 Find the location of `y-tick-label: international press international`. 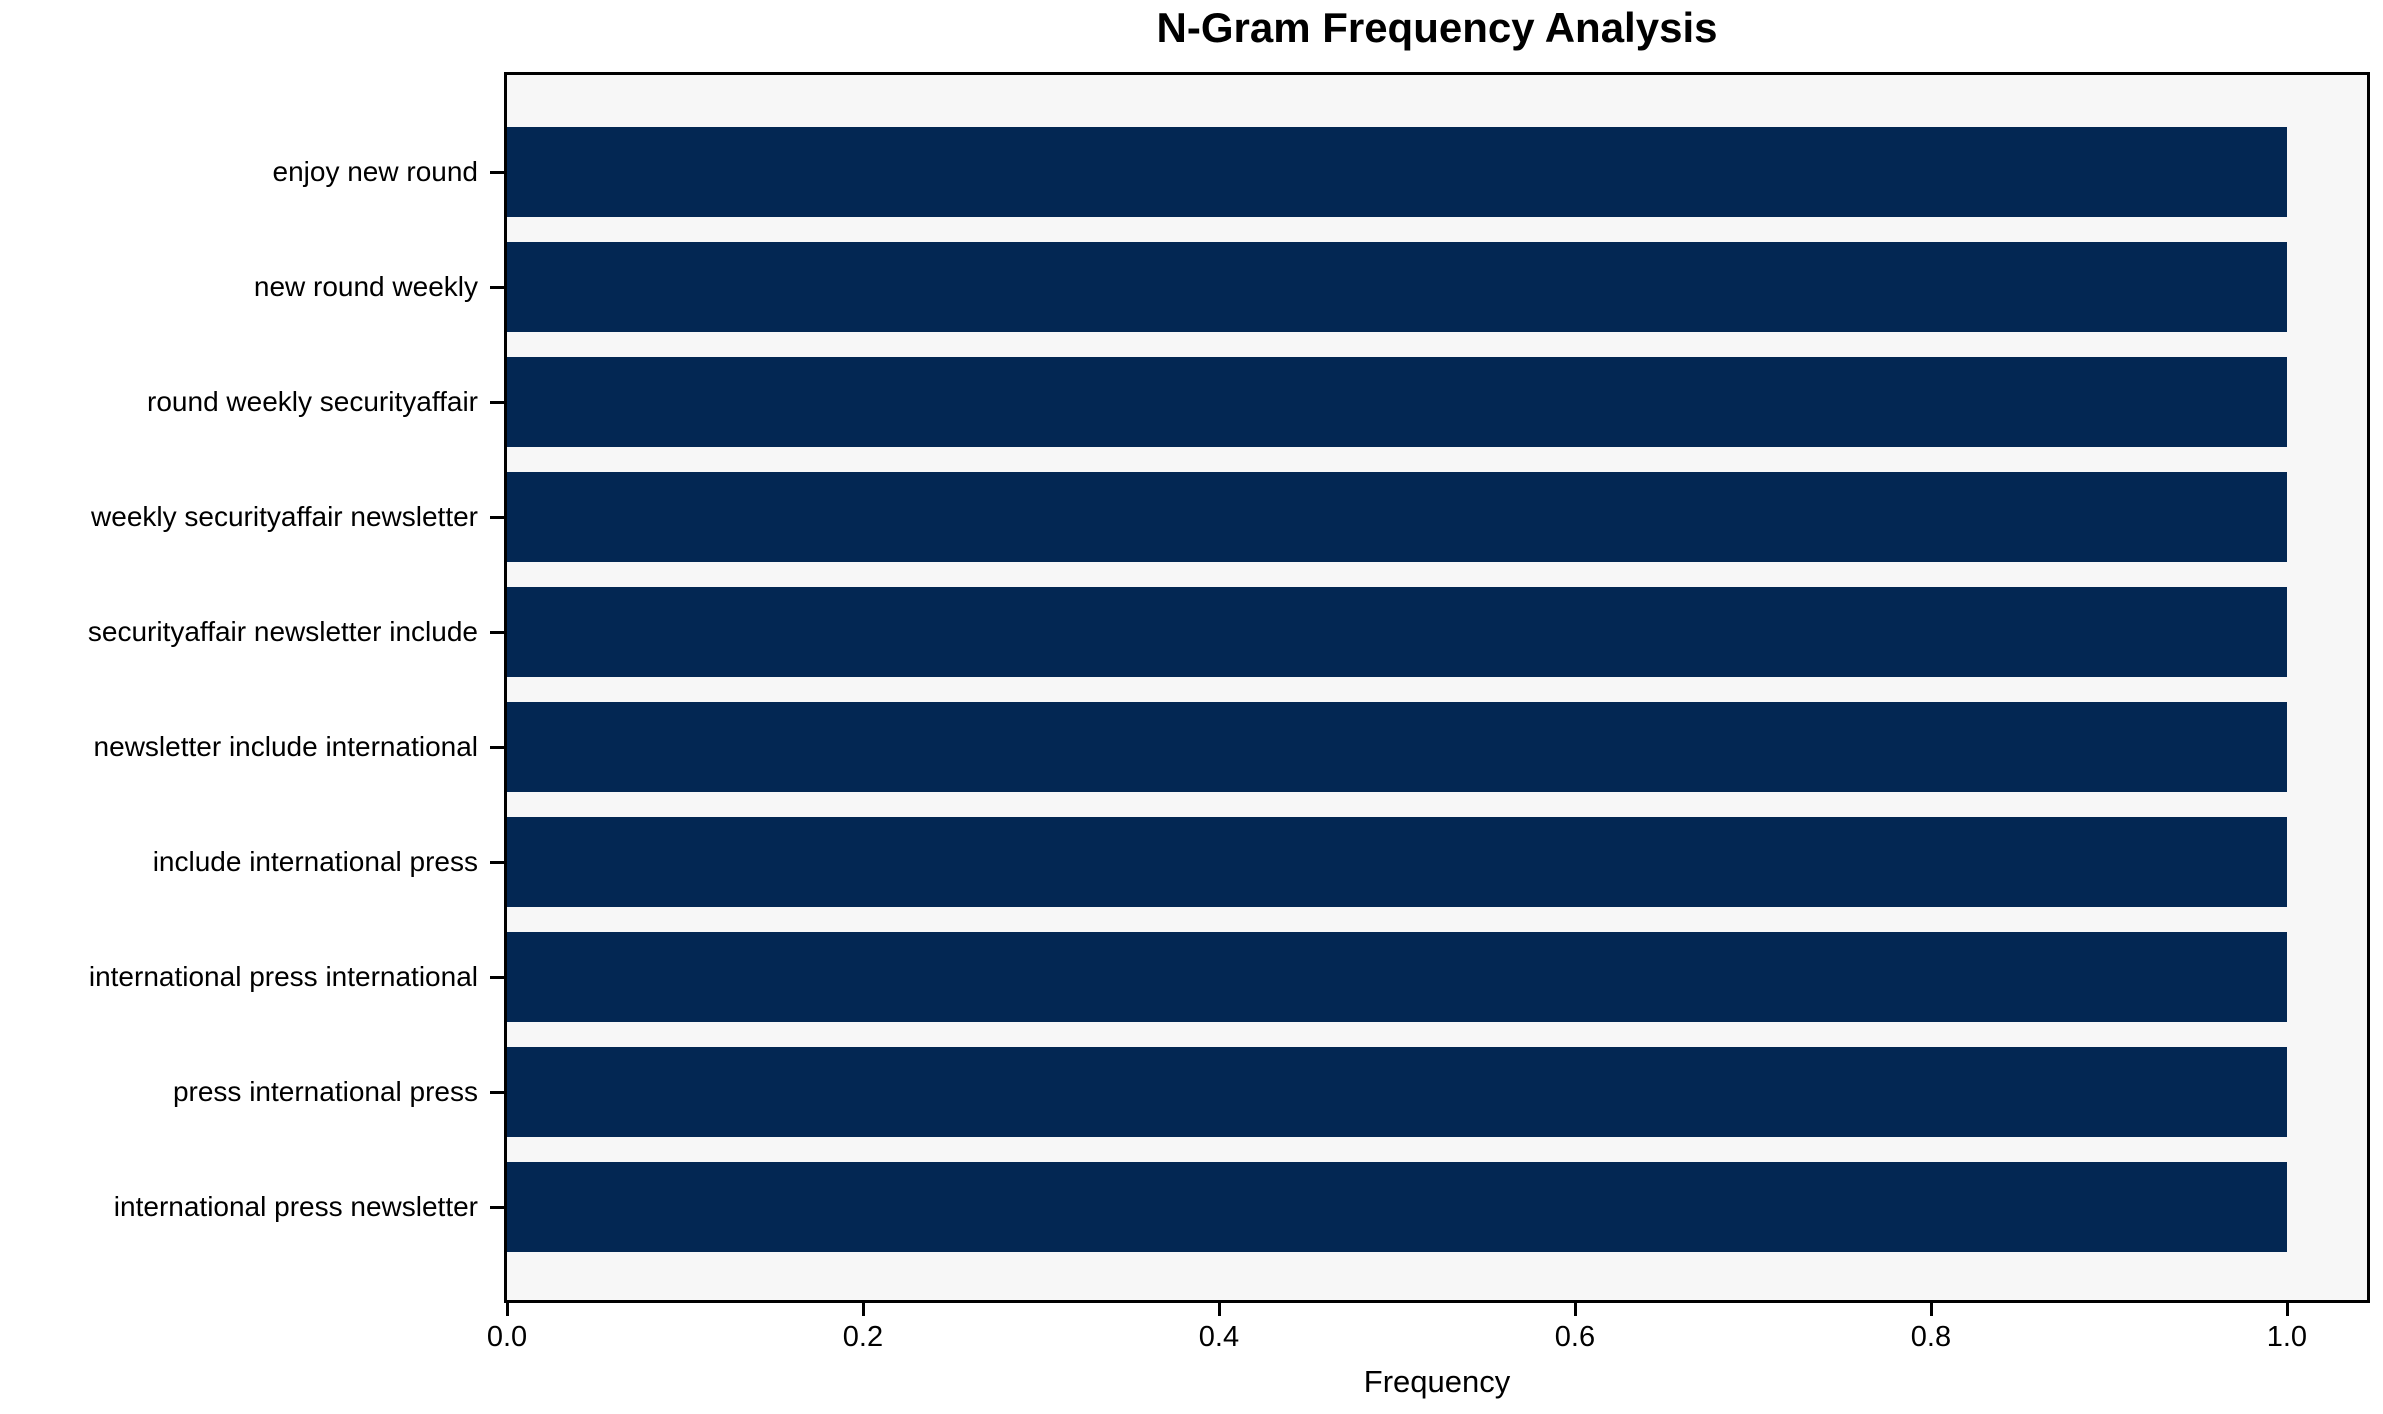

y-tick-label: international press international is located at coordinates (283, 976).